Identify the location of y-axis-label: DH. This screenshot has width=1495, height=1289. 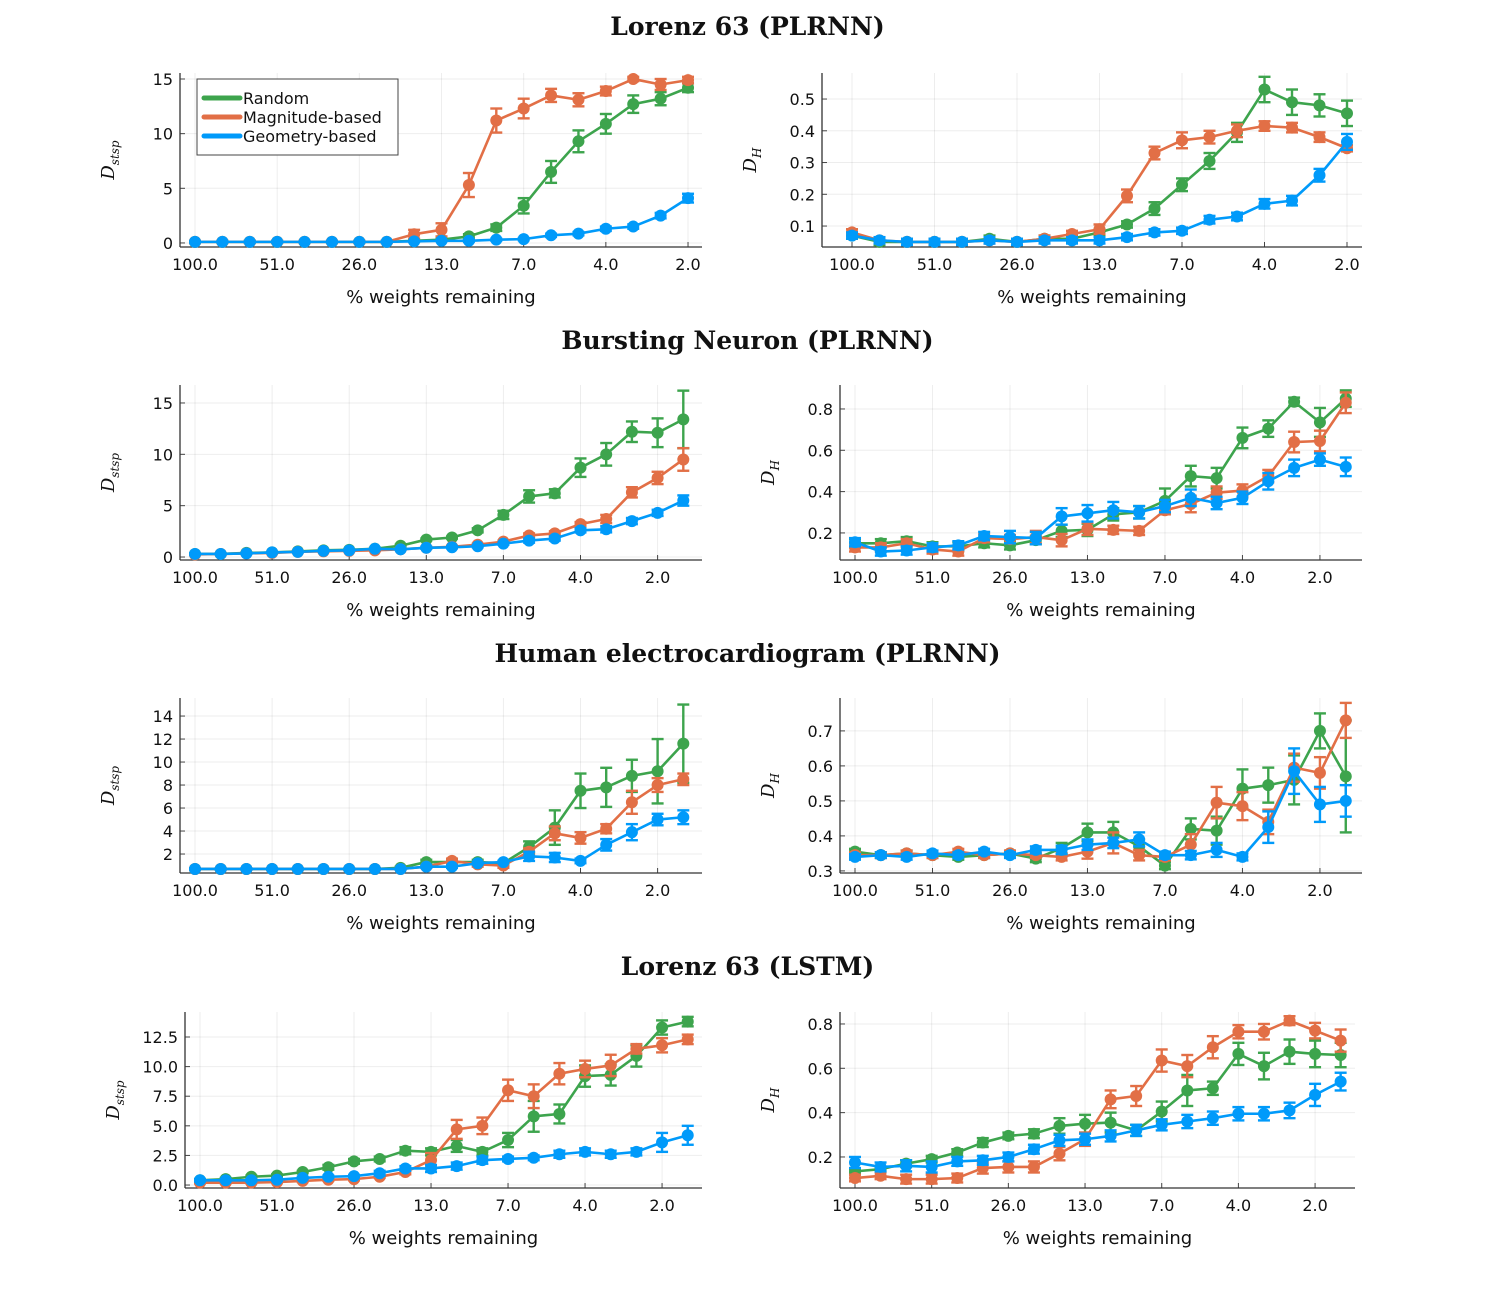
(752, 160).